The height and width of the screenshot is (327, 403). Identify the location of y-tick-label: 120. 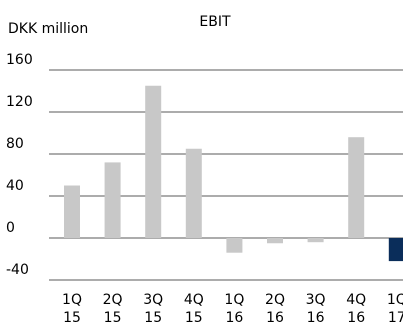
(19, 102).